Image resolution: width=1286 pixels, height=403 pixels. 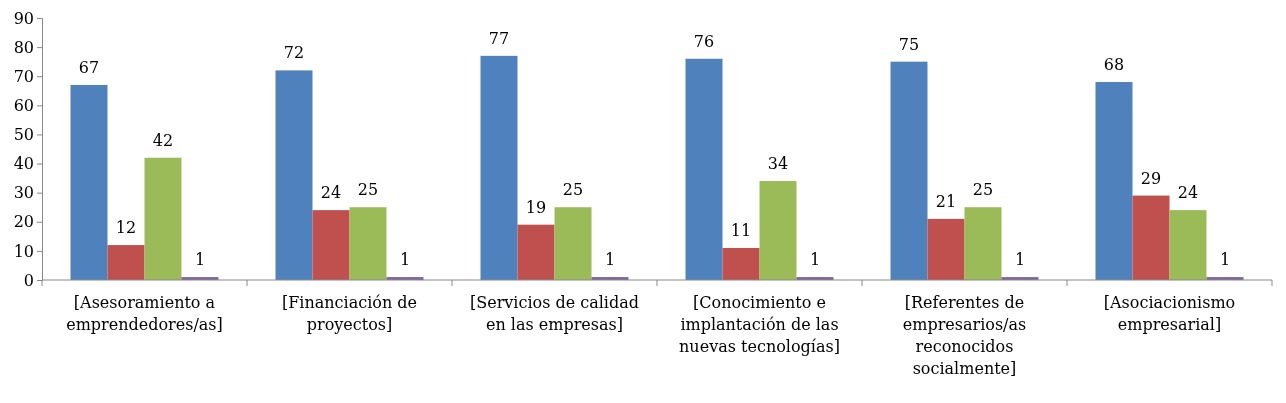 I want to click on y-tick-label: 60, so click(x=23, y=105).